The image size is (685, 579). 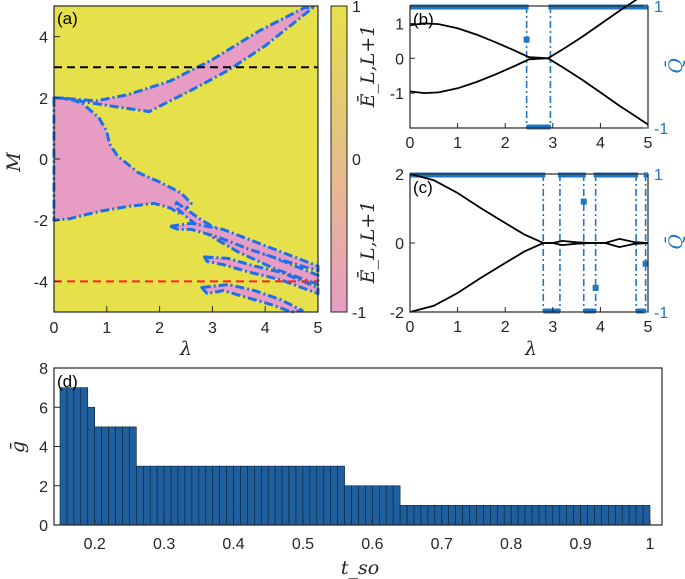 I want to click on b-xtick-label: 5, so click(x=648, y=143).